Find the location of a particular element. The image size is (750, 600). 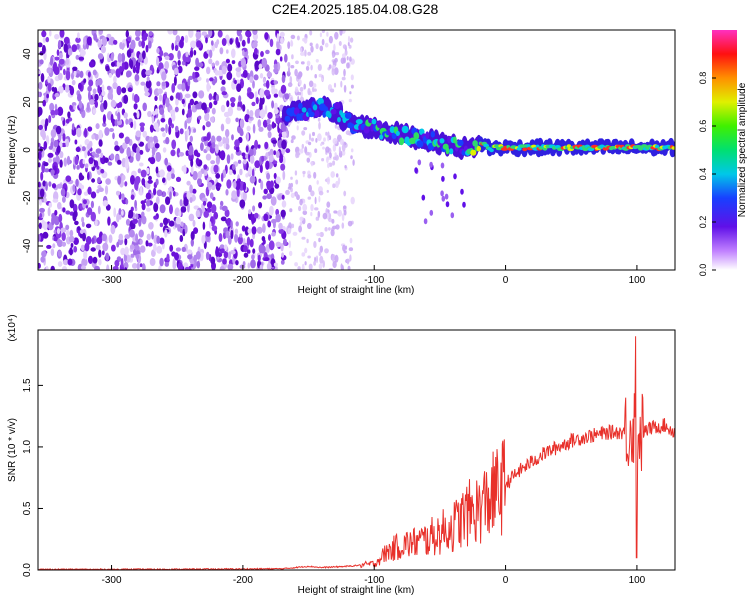

colorbar-tick-label: 0.8 is located at coordinates (703, 78).